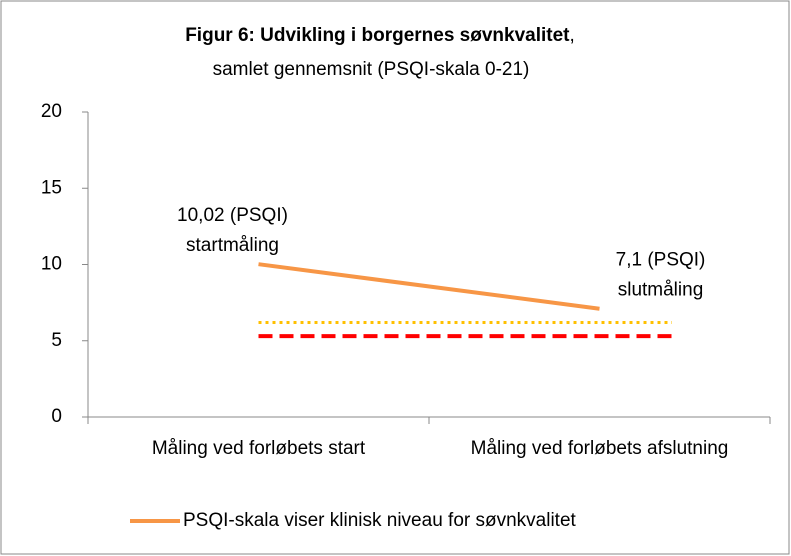  I want to click on x-tick-label: Måling ved forløbets start, so click(259, 448).